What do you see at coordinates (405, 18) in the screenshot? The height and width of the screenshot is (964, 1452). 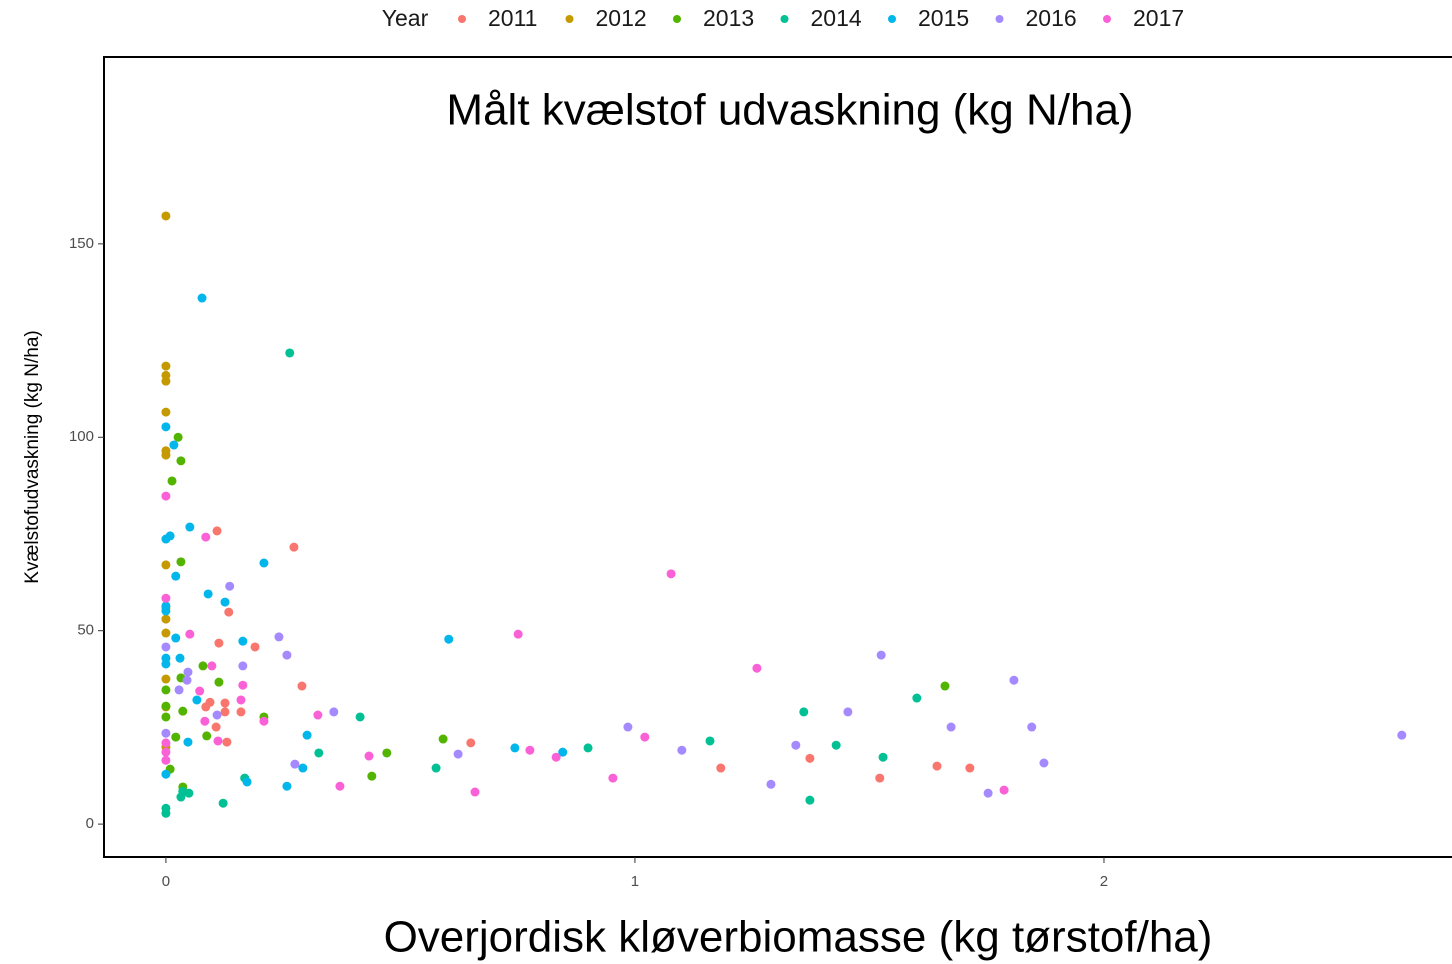 I see `legend-title: Year` at bounding box center [405, 18].